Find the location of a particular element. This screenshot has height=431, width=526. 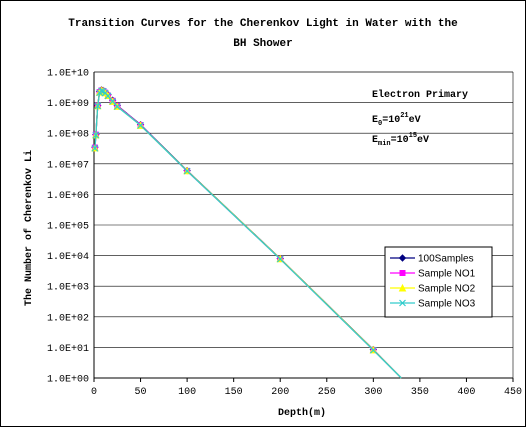

y-tick-label: 1.0E+07 is located at coordinates (68, 165).